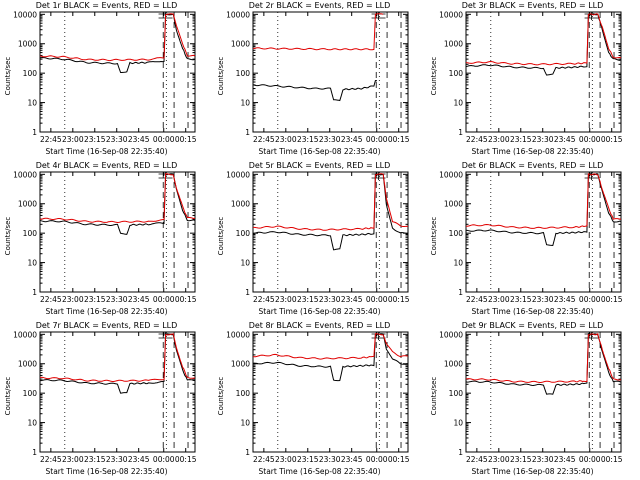  Describe the element at coordinates (532, 165) in the screenshot. I see `plot-title: Det 6r BLACK = Events, RED = LLD` at that location.